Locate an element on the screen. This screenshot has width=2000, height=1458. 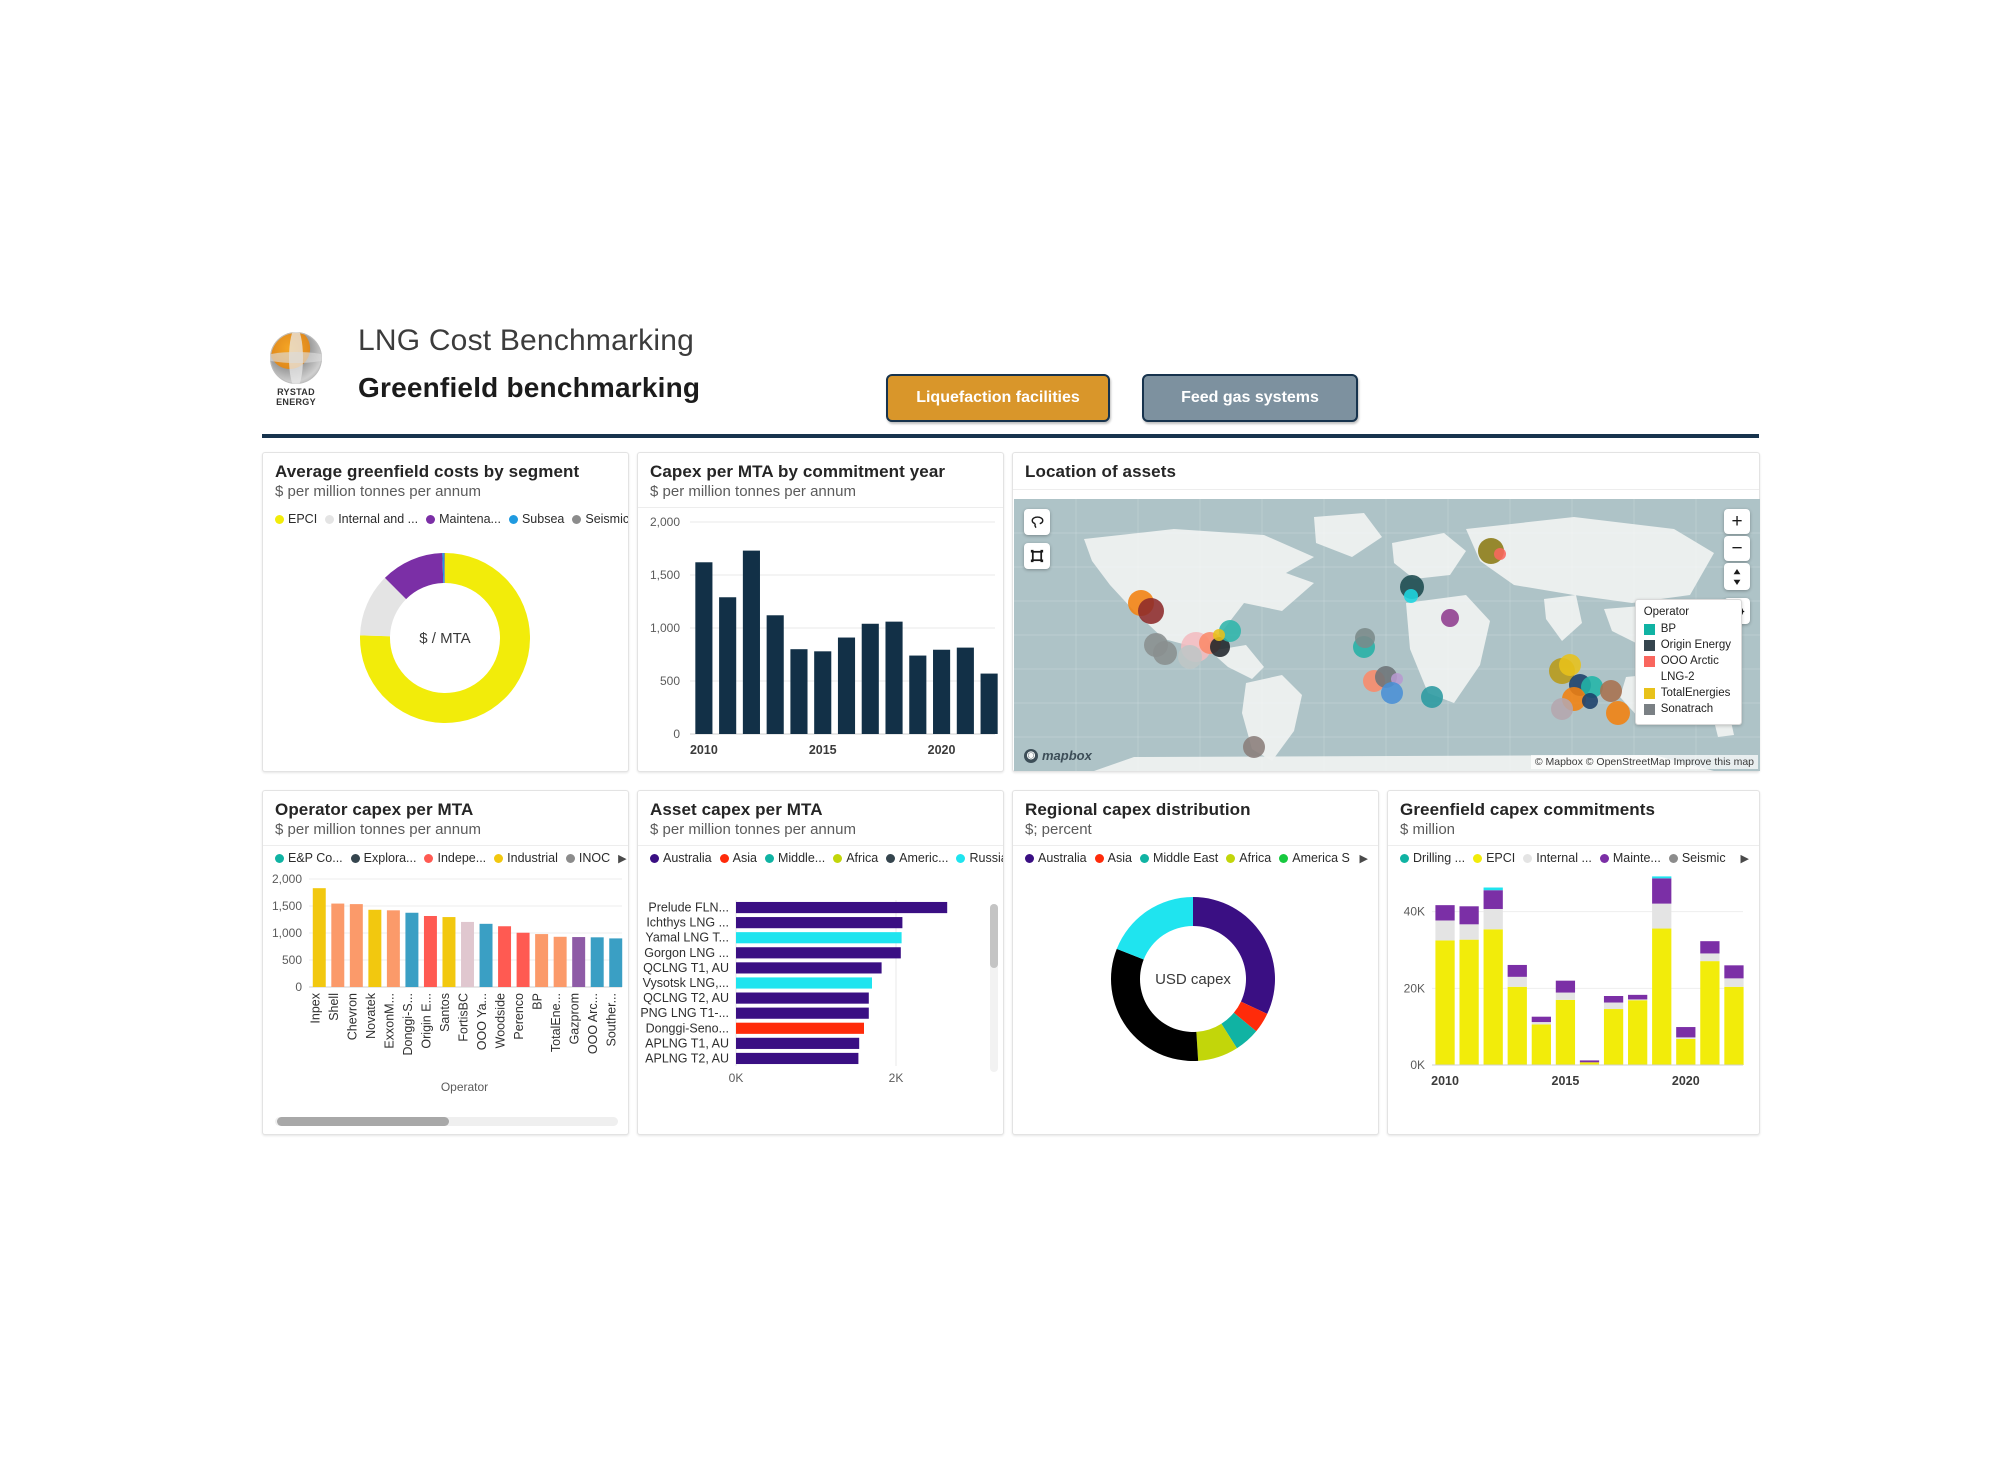
zoom-out-icon: − is located at coordinates (1737, 548).